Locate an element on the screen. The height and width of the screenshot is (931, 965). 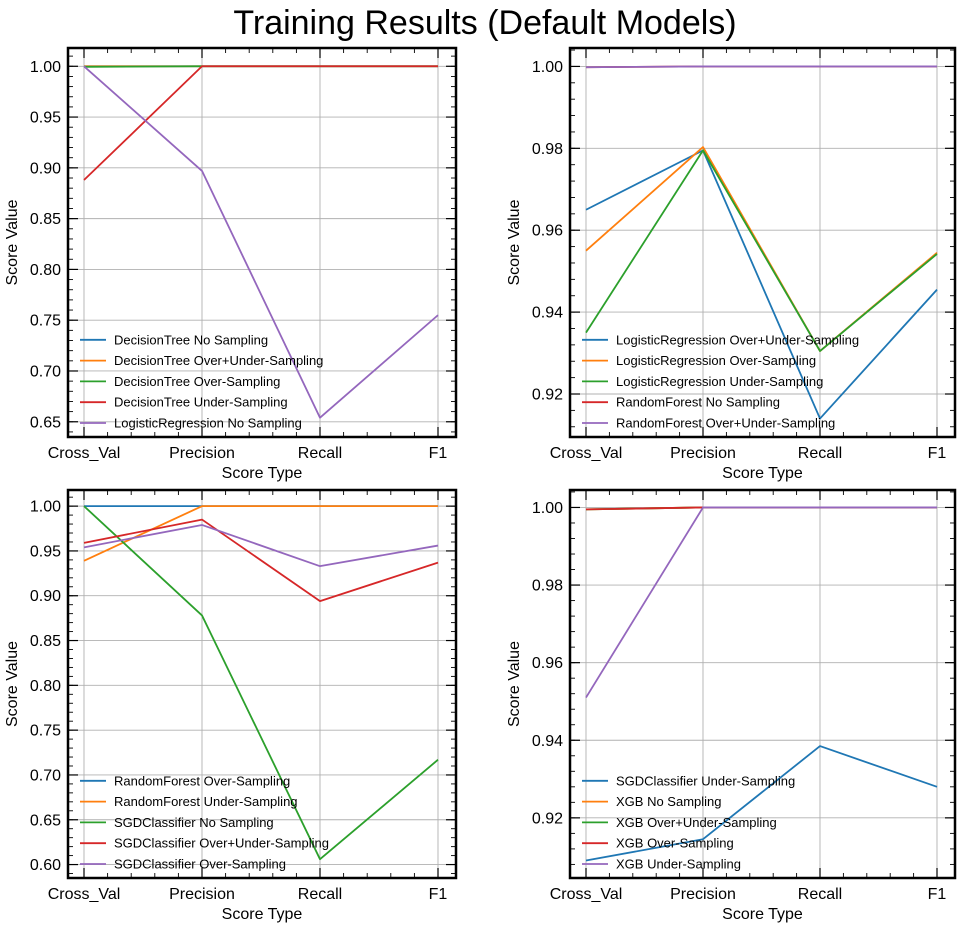
legend-label-1: LogisticRegression Over+Under-Sampling is located at coordinates (737, 339).